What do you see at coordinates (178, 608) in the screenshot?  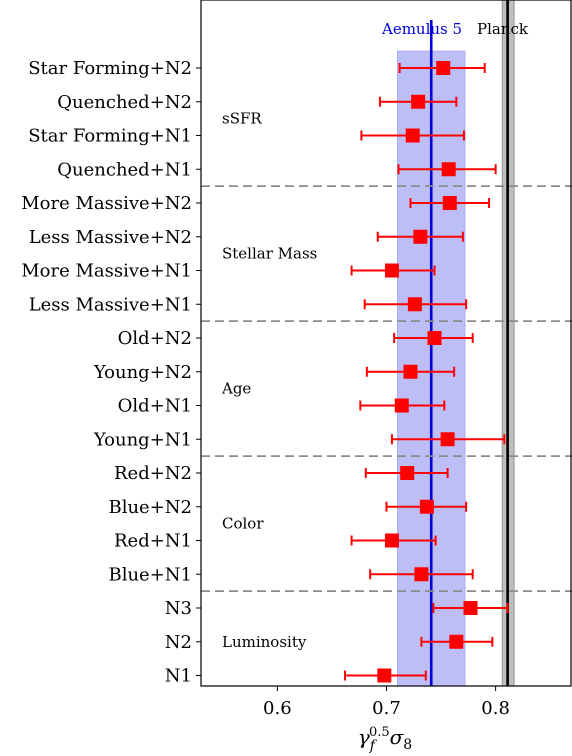 I see `y-tick-label: N3` at bounding box center [178, 608].